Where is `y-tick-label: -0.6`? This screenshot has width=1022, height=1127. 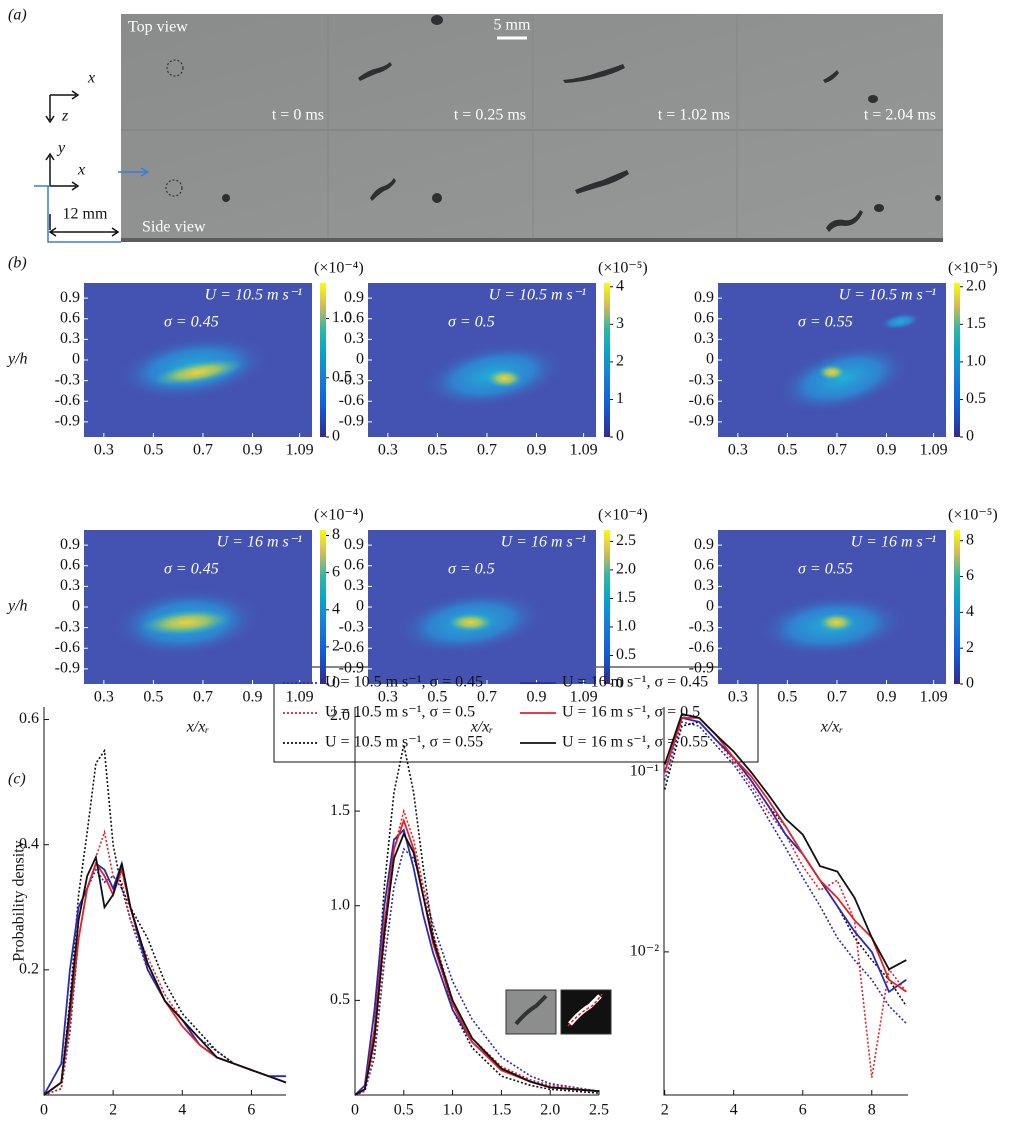
y-tick-label: -0.6 is located at coordinates (351, 400).